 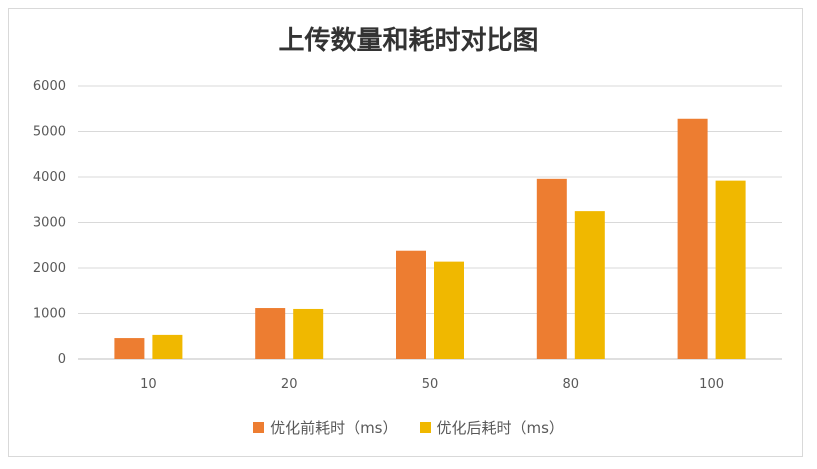 I want to click on x-axis-ticks: 10 20 50 80 100, so click(x=432, y=384).